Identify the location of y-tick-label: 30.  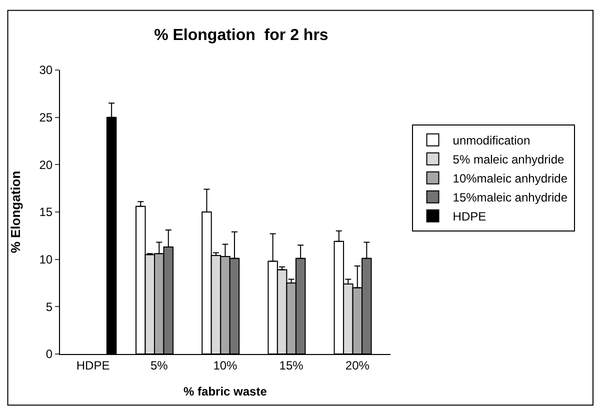
(46, 70).